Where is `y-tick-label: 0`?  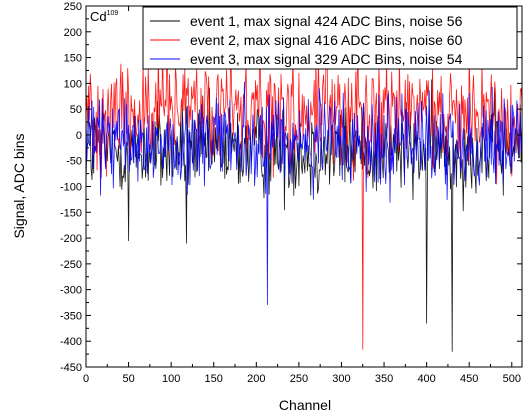 y-tick-label: 0 is located at coordinates (79, 136).